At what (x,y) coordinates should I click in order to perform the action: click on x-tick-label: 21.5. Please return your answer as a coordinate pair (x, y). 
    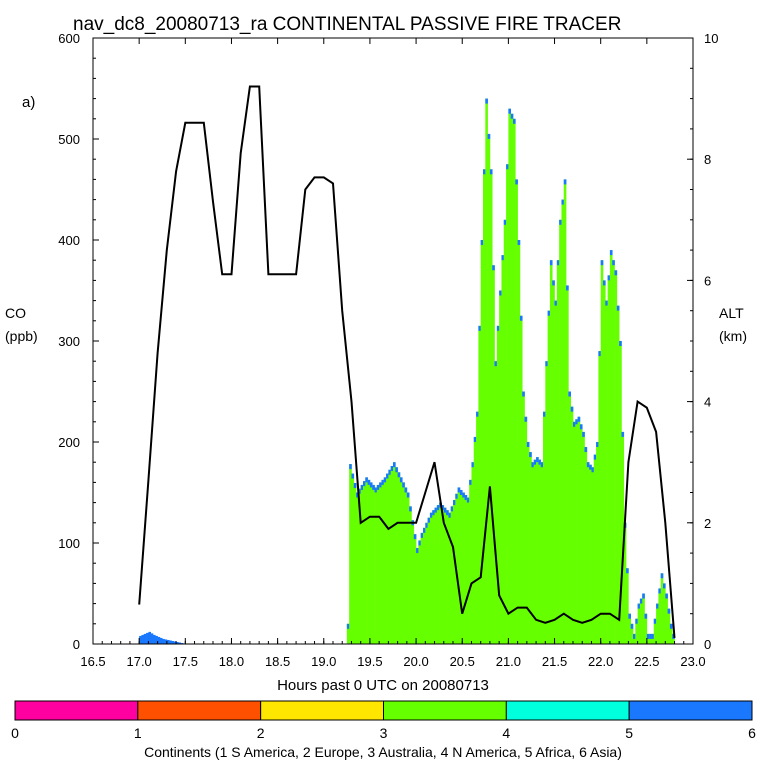
    Looking at the image, I should click on (554, 661).